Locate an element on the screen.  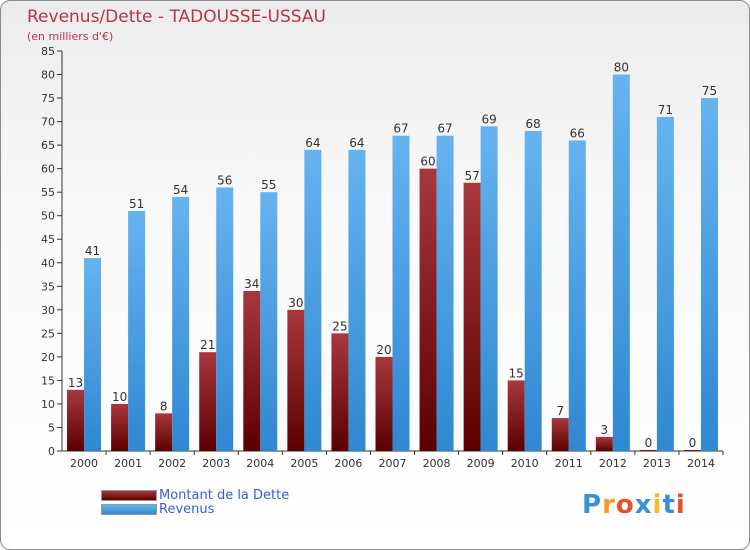
data-label-dette: 57 is located at coordinates (471, 176).